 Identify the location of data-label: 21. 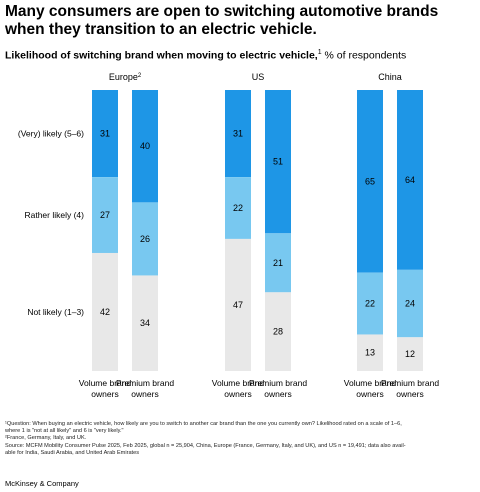
(278, 263).